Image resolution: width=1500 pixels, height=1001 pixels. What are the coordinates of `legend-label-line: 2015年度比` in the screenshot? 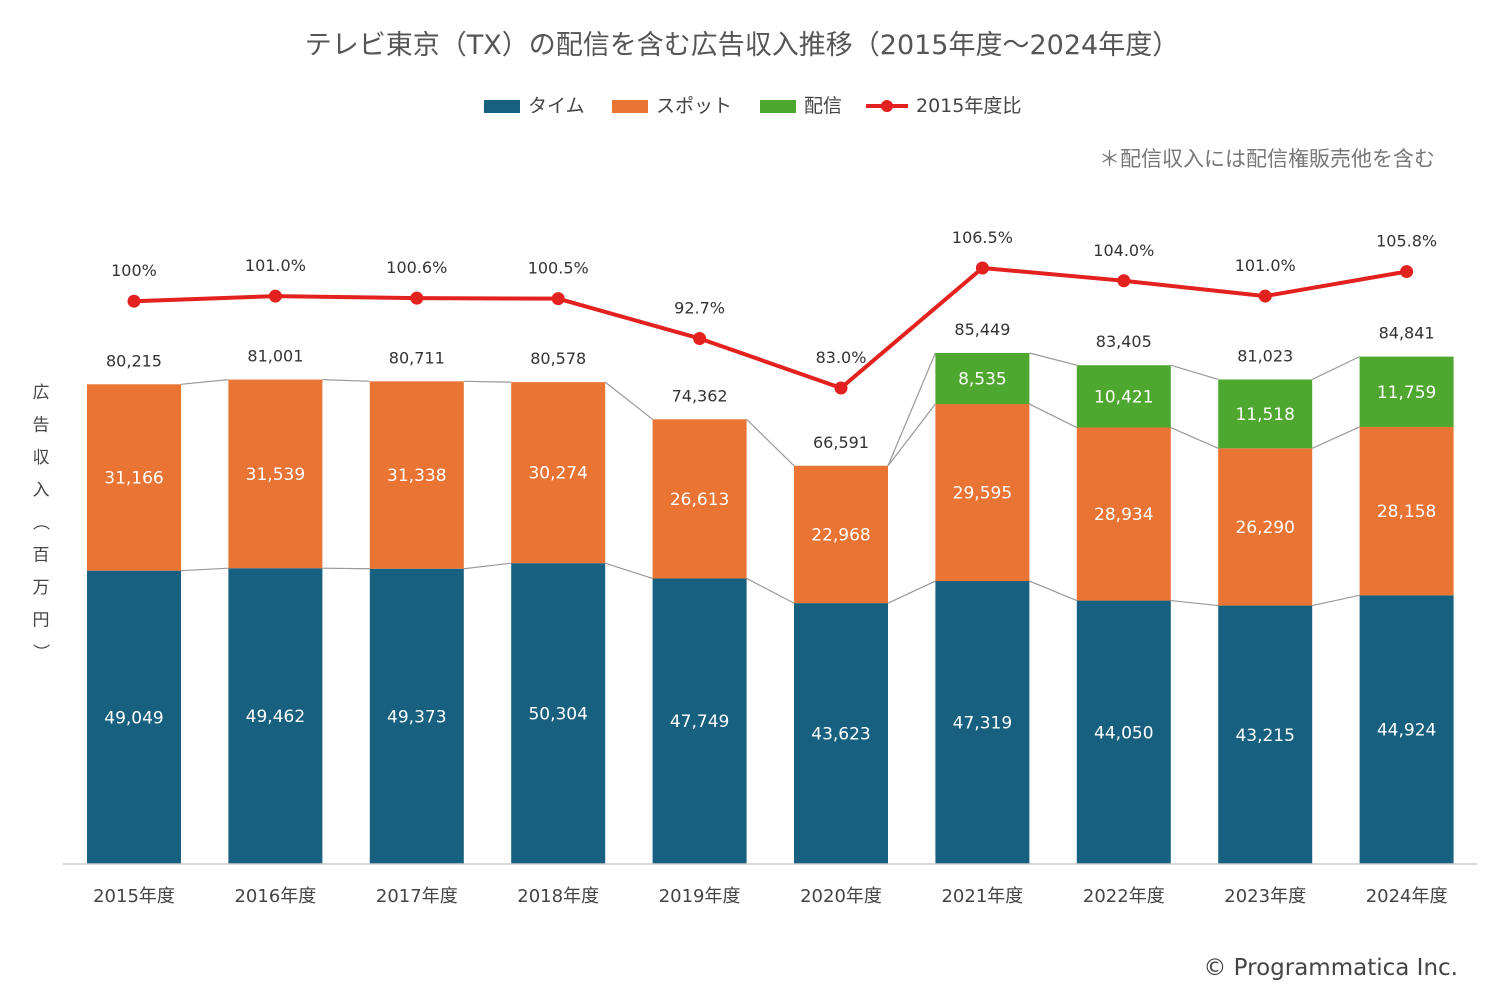 It's located at (968, 106).